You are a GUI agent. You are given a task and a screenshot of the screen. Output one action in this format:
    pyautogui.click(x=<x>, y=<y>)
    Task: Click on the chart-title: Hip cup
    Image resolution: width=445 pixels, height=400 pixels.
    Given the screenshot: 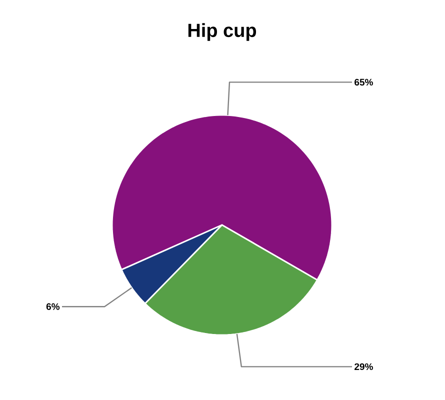 What is the action you would take?
    pyautogui.click(x=222, y=32)
    